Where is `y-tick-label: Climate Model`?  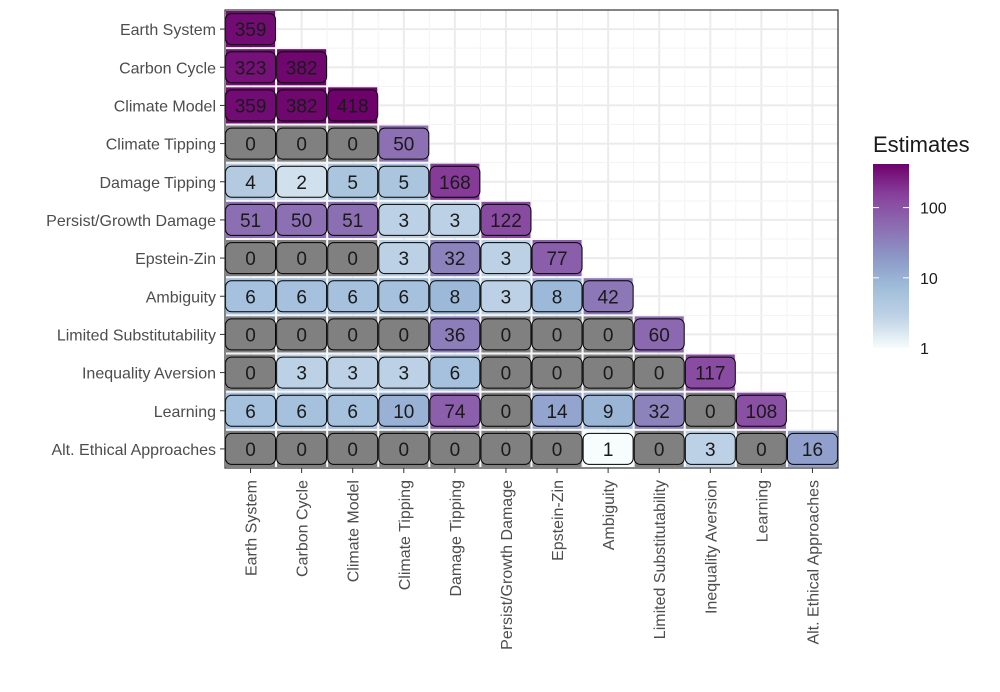
y-tick-label: Climate Model is located at coordinates (165, 106).